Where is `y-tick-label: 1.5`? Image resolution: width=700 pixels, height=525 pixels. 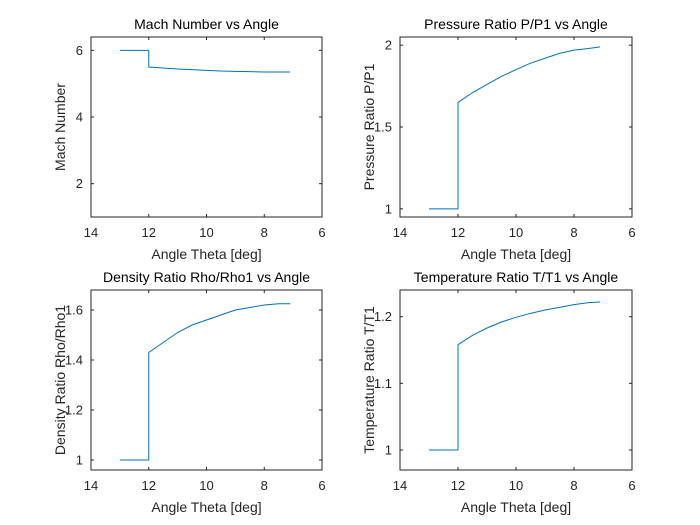
y-tick-label: 1.5 is located at coordinates (383, 127).